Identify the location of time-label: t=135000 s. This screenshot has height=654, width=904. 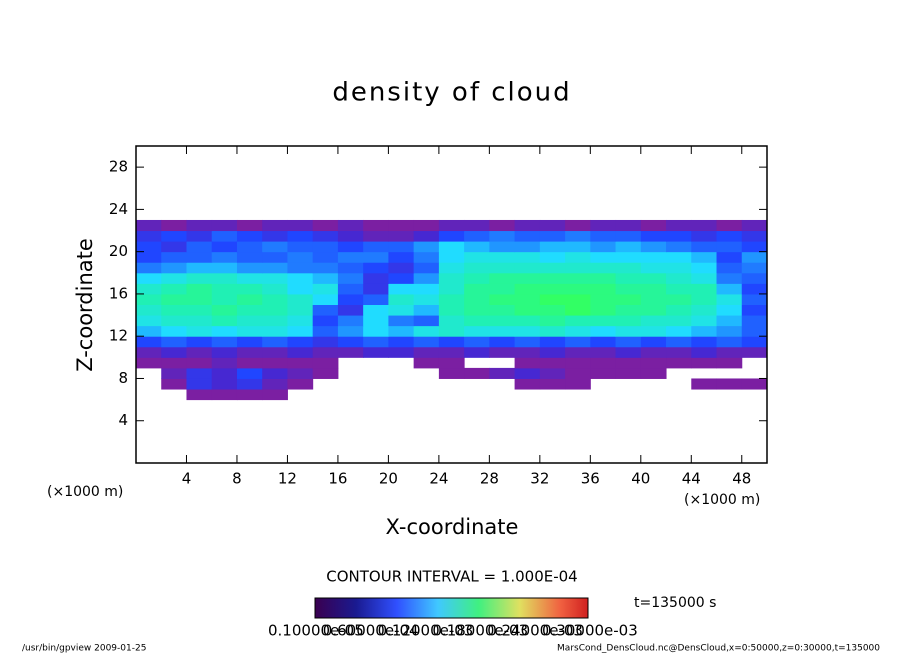
(675, 603).